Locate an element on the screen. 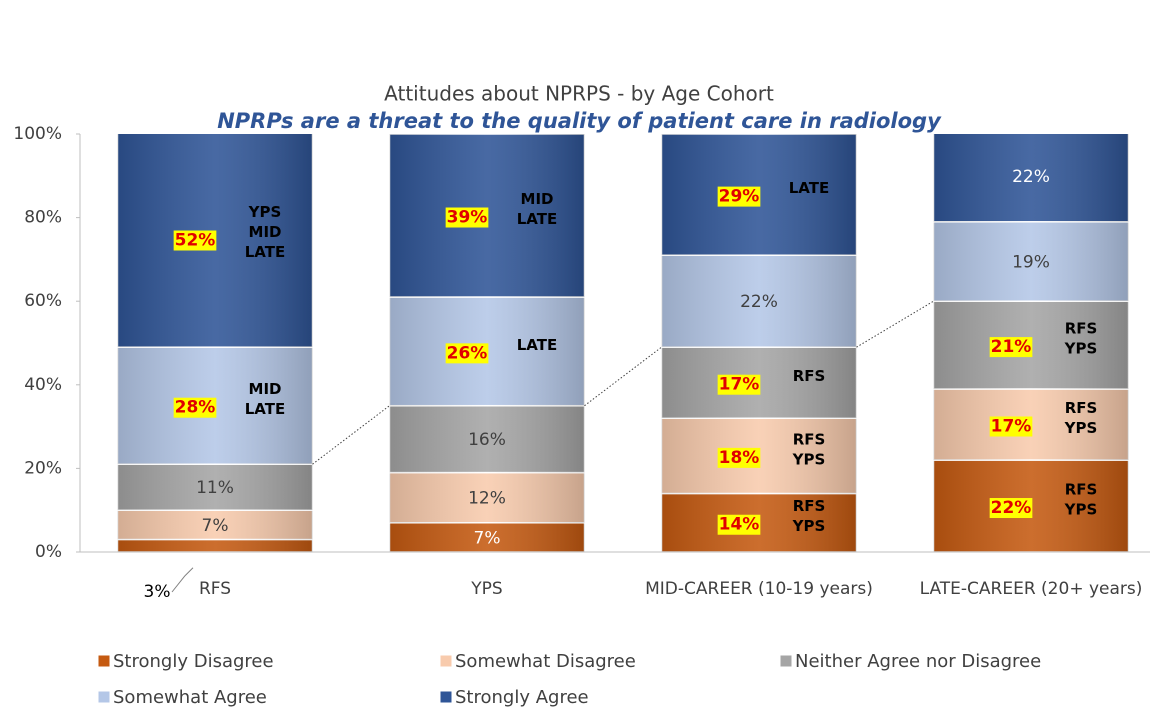 The image size is (1158, 714). value-label: 26% is located at coordinates (467, 353).